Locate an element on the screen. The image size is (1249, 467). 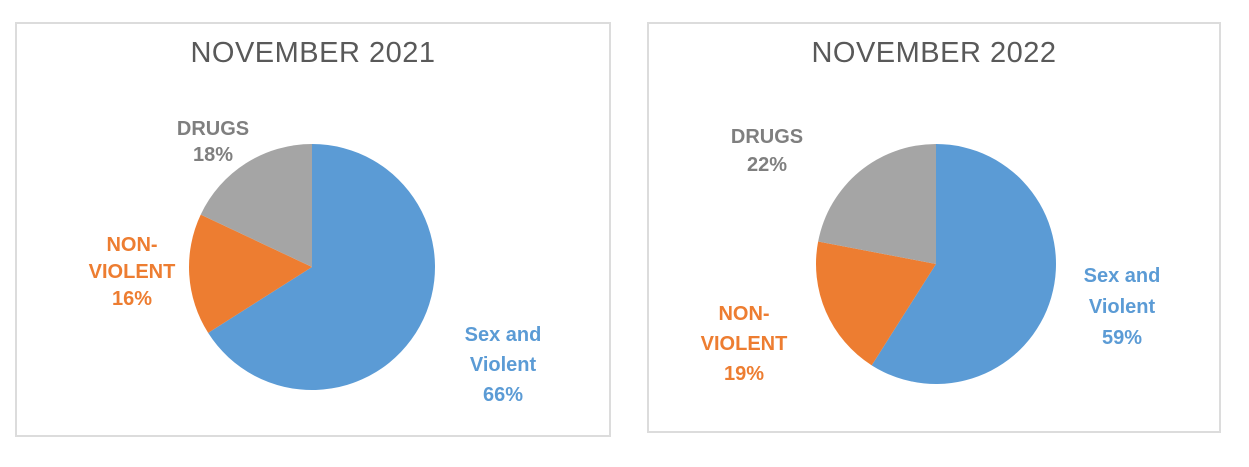
pie-chart-2022 is located at coordinates (936, 264).